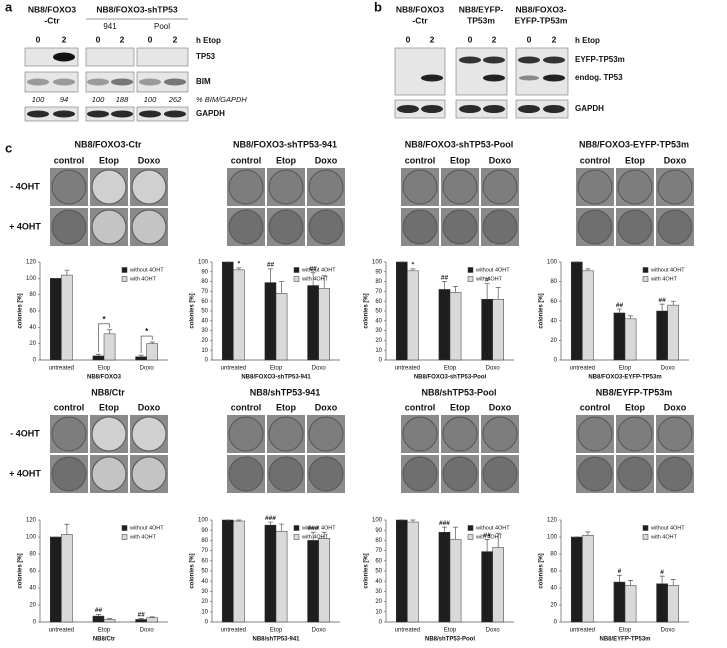 This screenshot has width=727, height=648. I want to click on group-label: -Ctr, so click(52, 20).